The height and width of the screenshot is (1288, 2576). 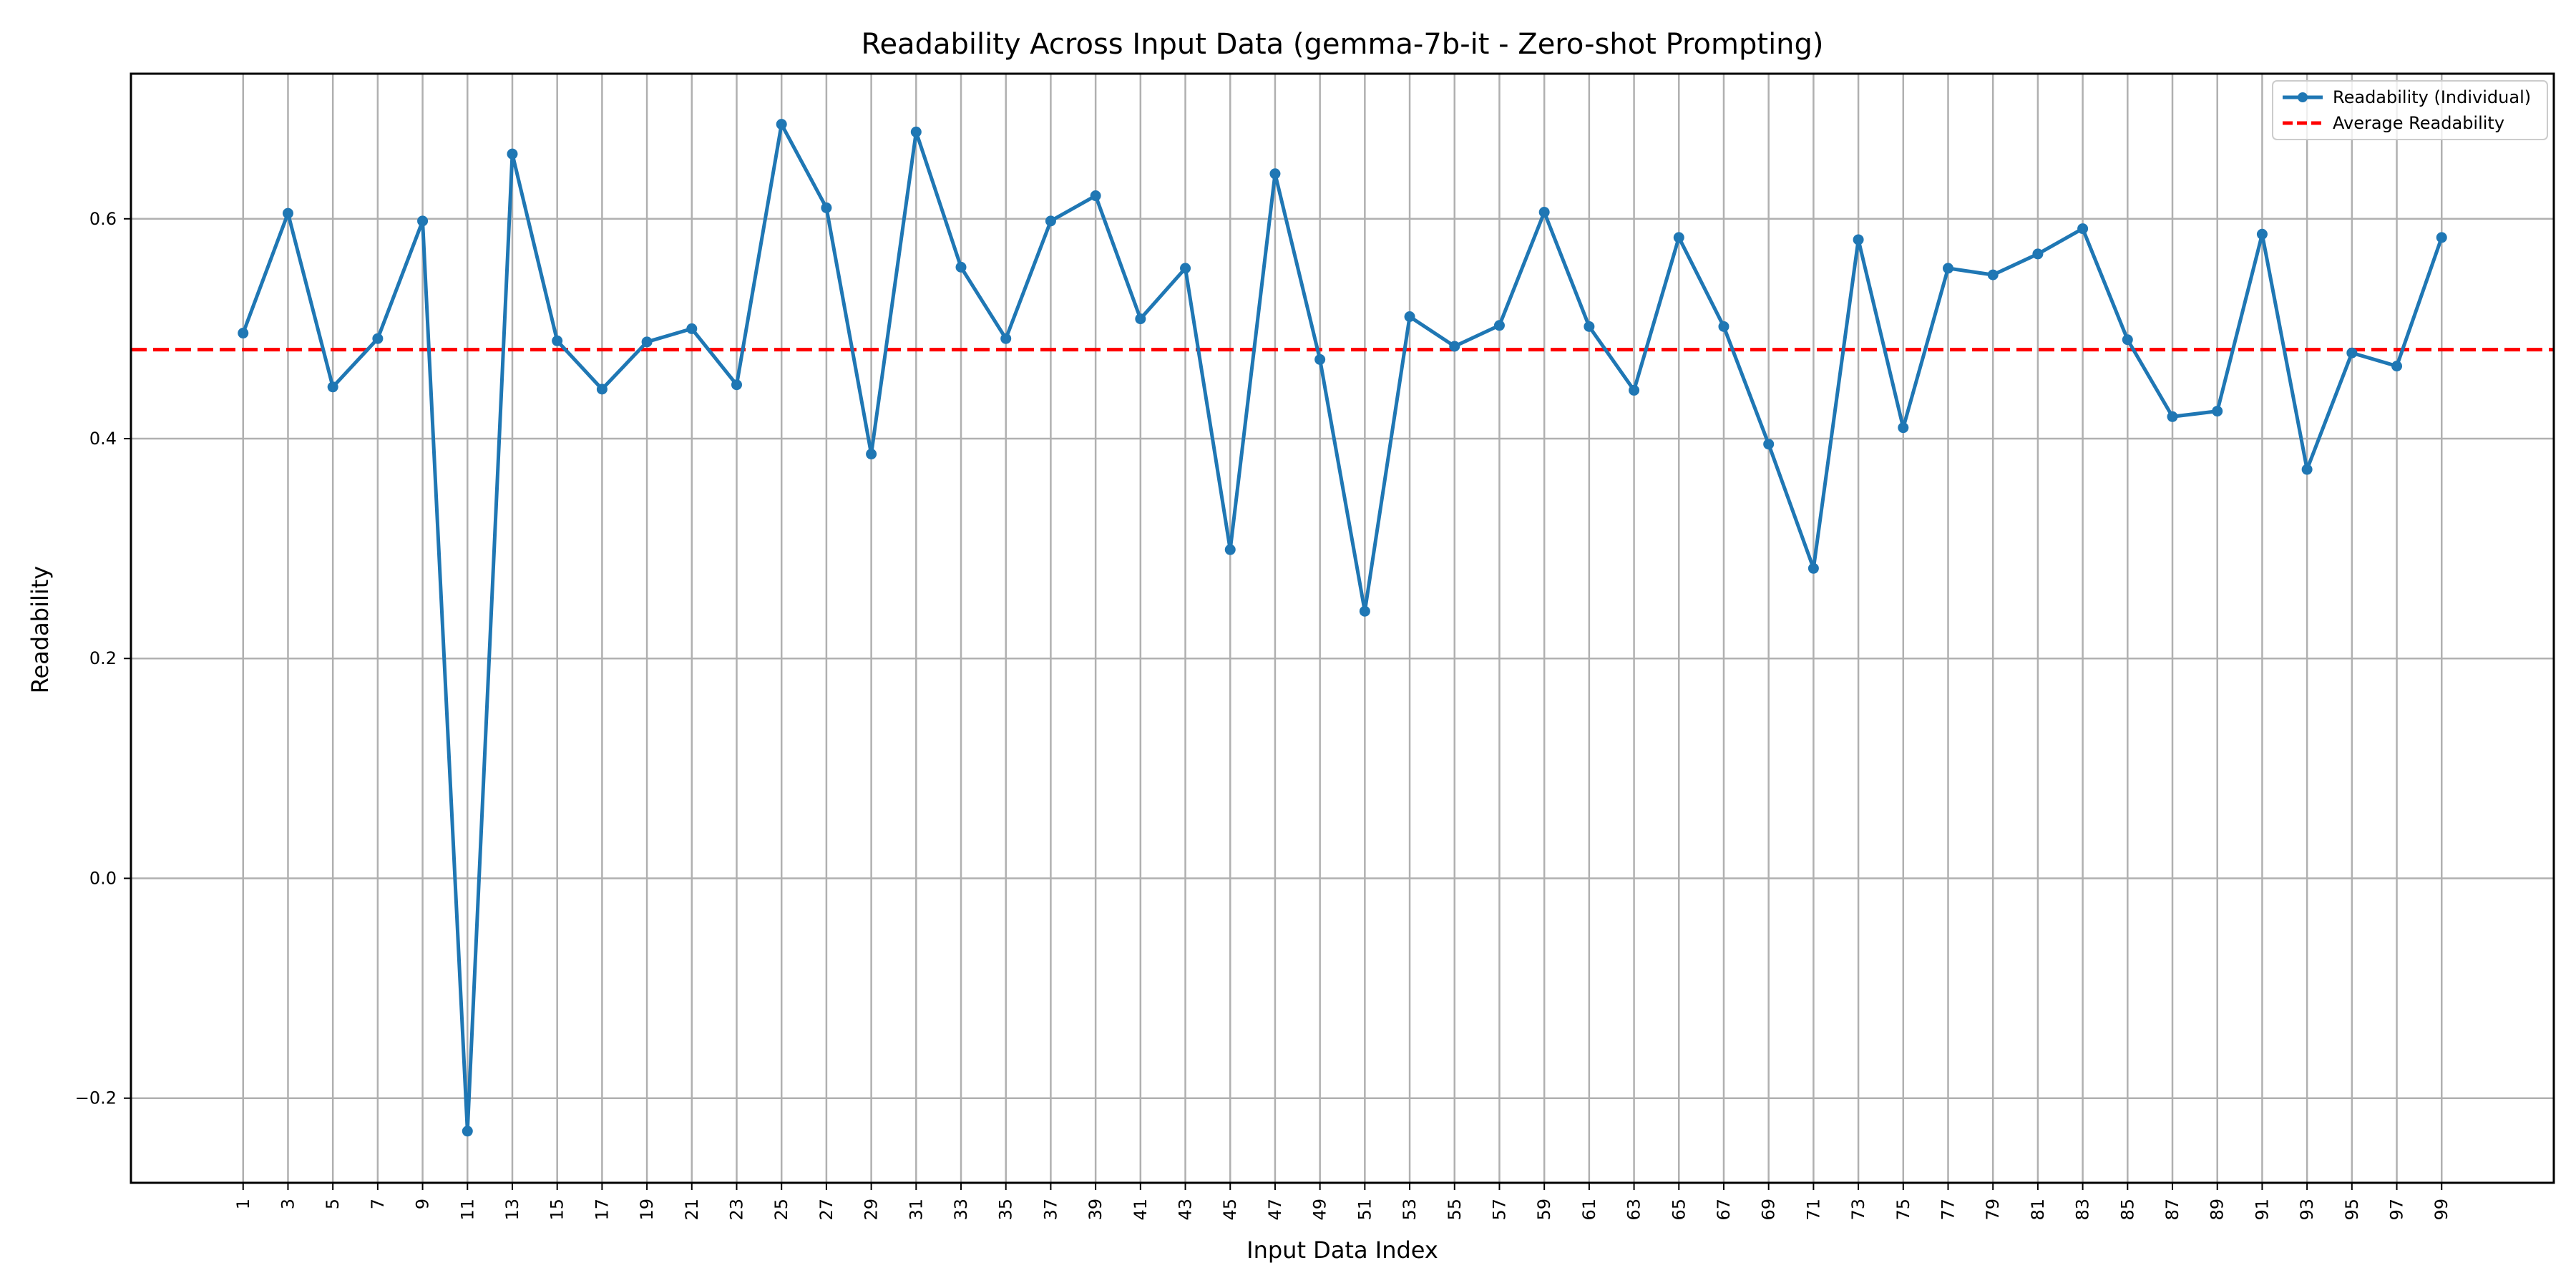 What do you see at coordinates (1410, 1210) in the screenshot?
I see `x-tick-label: 53` at bounding box center [1410, 1210].